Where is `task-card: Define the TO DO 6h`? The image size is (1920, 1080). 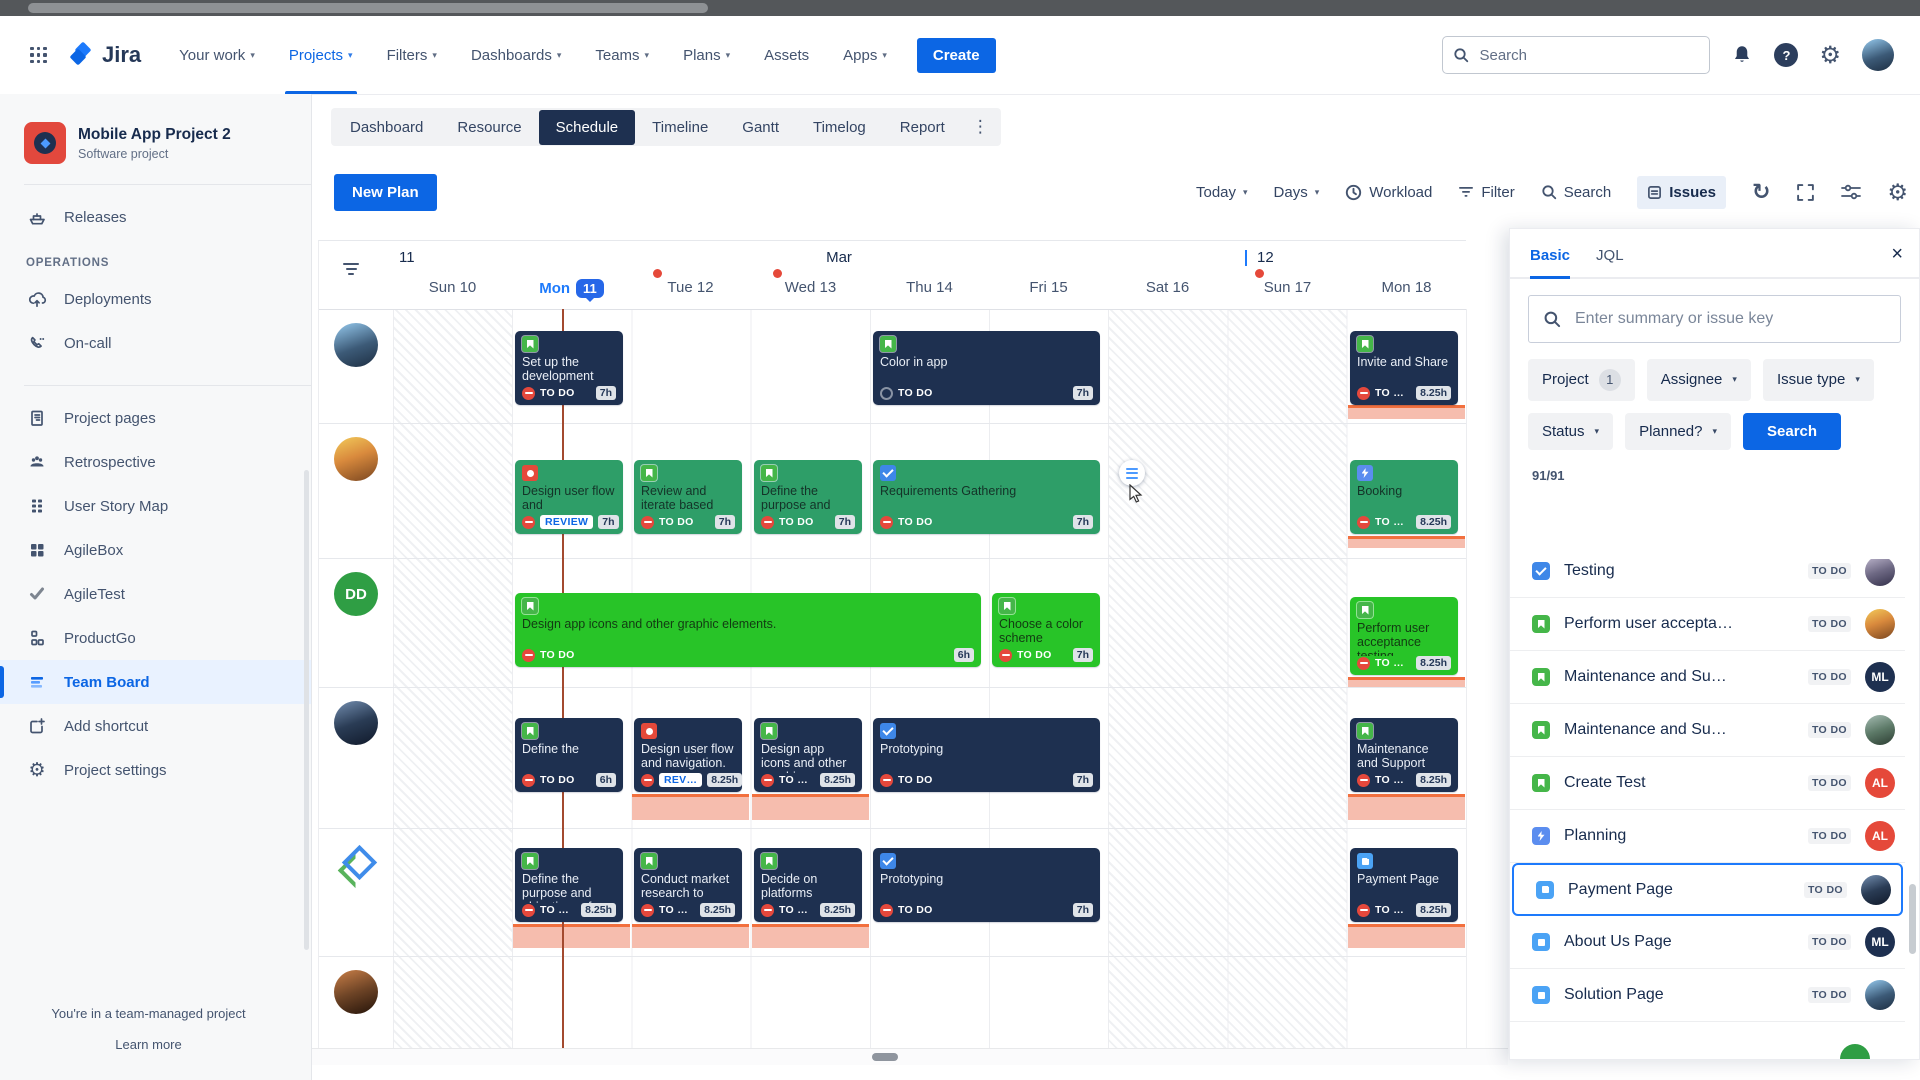 task-card: Define the TO DO 6h is located at coordinates (569, 755).